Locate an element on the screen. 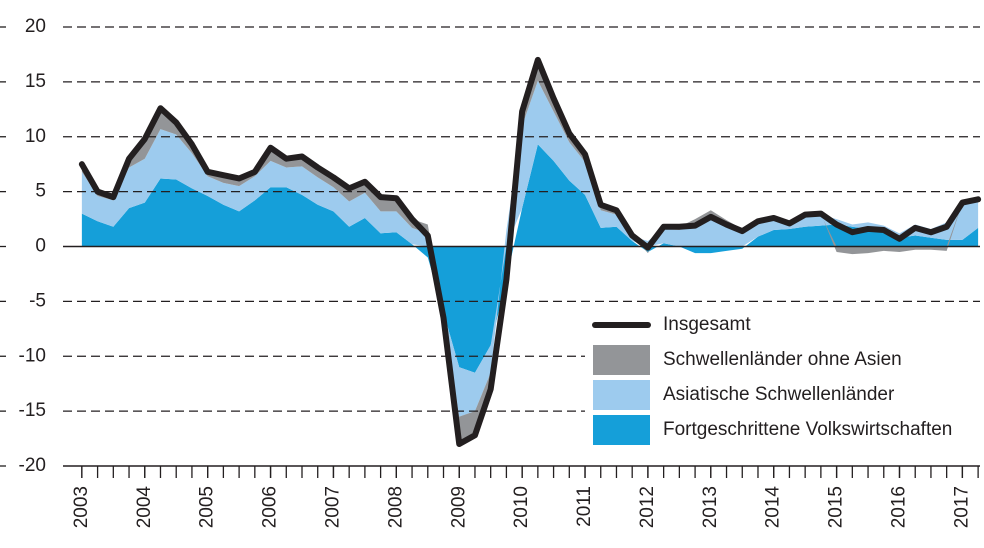 This screenshot has height=548, width=984. y-tick-label: -20 is located at coordinates (32, 465).